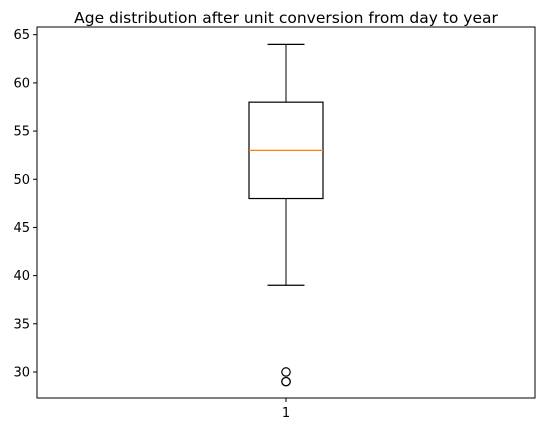  Describe the element at coordinates (21, 276) in the screenshot. I see `y-tick-label-40: 40` at that location.